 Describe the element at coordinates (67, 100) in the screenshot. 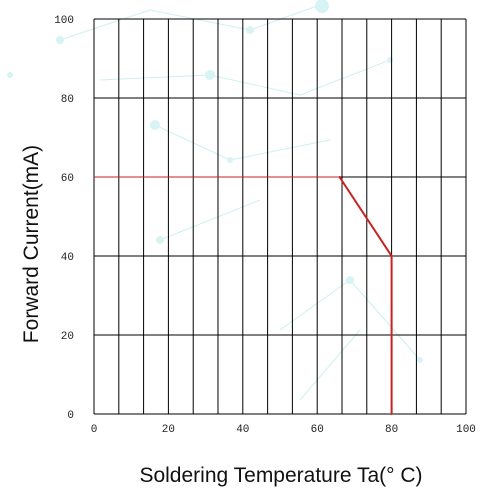

I see `y-tick-label-4: 80` at that location.